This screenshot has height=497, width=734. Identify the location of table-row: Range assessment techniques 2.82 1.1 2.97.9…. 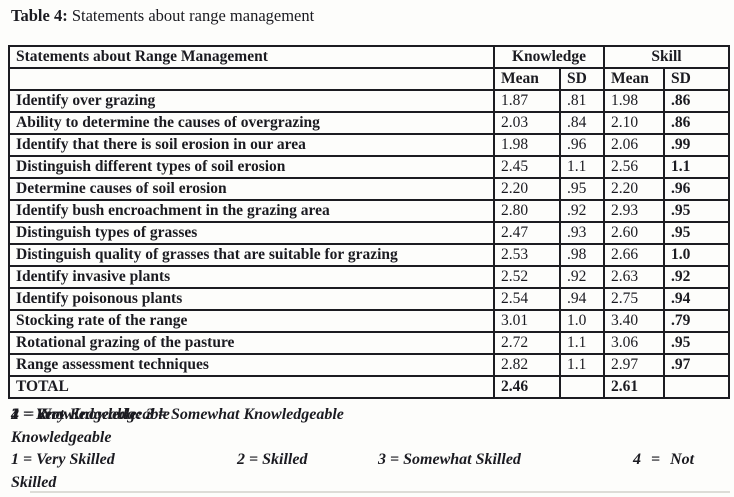
(369, 365).